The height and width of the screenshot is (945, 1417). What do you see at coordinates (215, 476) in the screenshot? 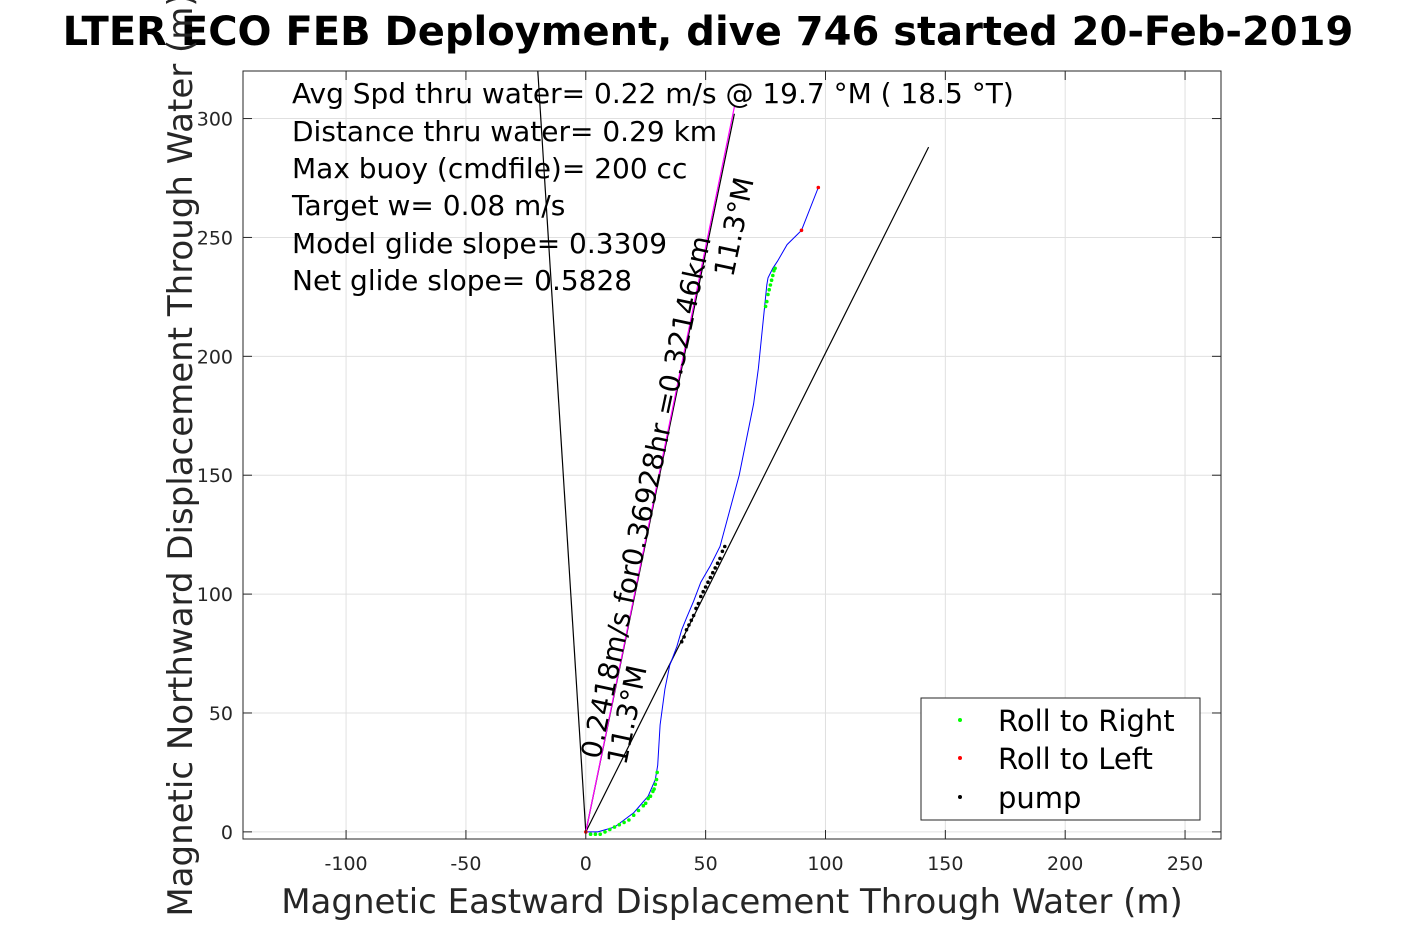
I see `y-tick-label: 150` at bounding box center [215, 476].